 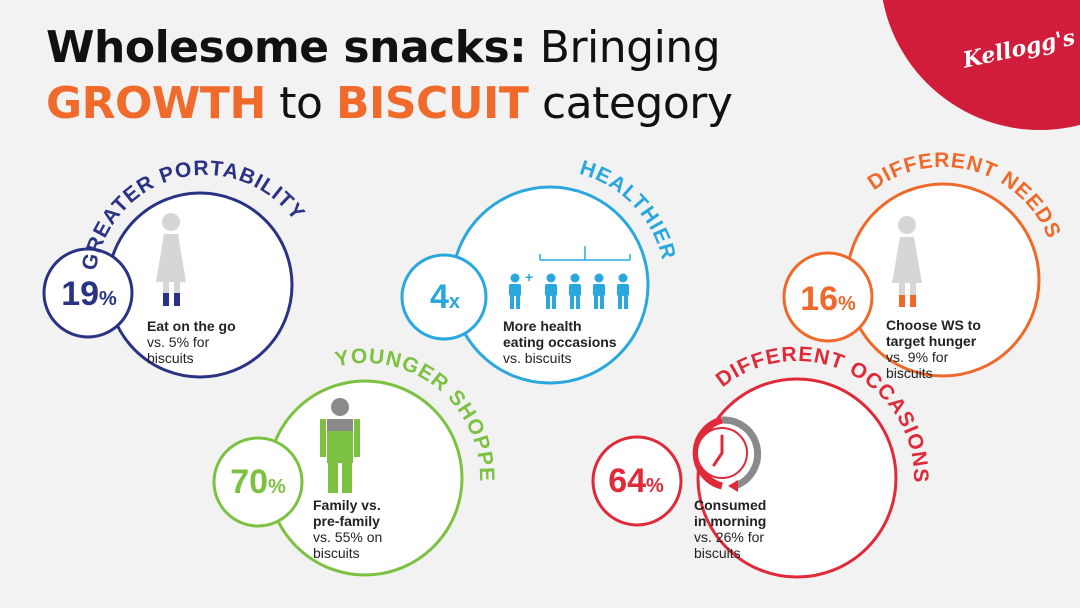 I want to click on people-group-icon: +, so click(x=570, y=277).